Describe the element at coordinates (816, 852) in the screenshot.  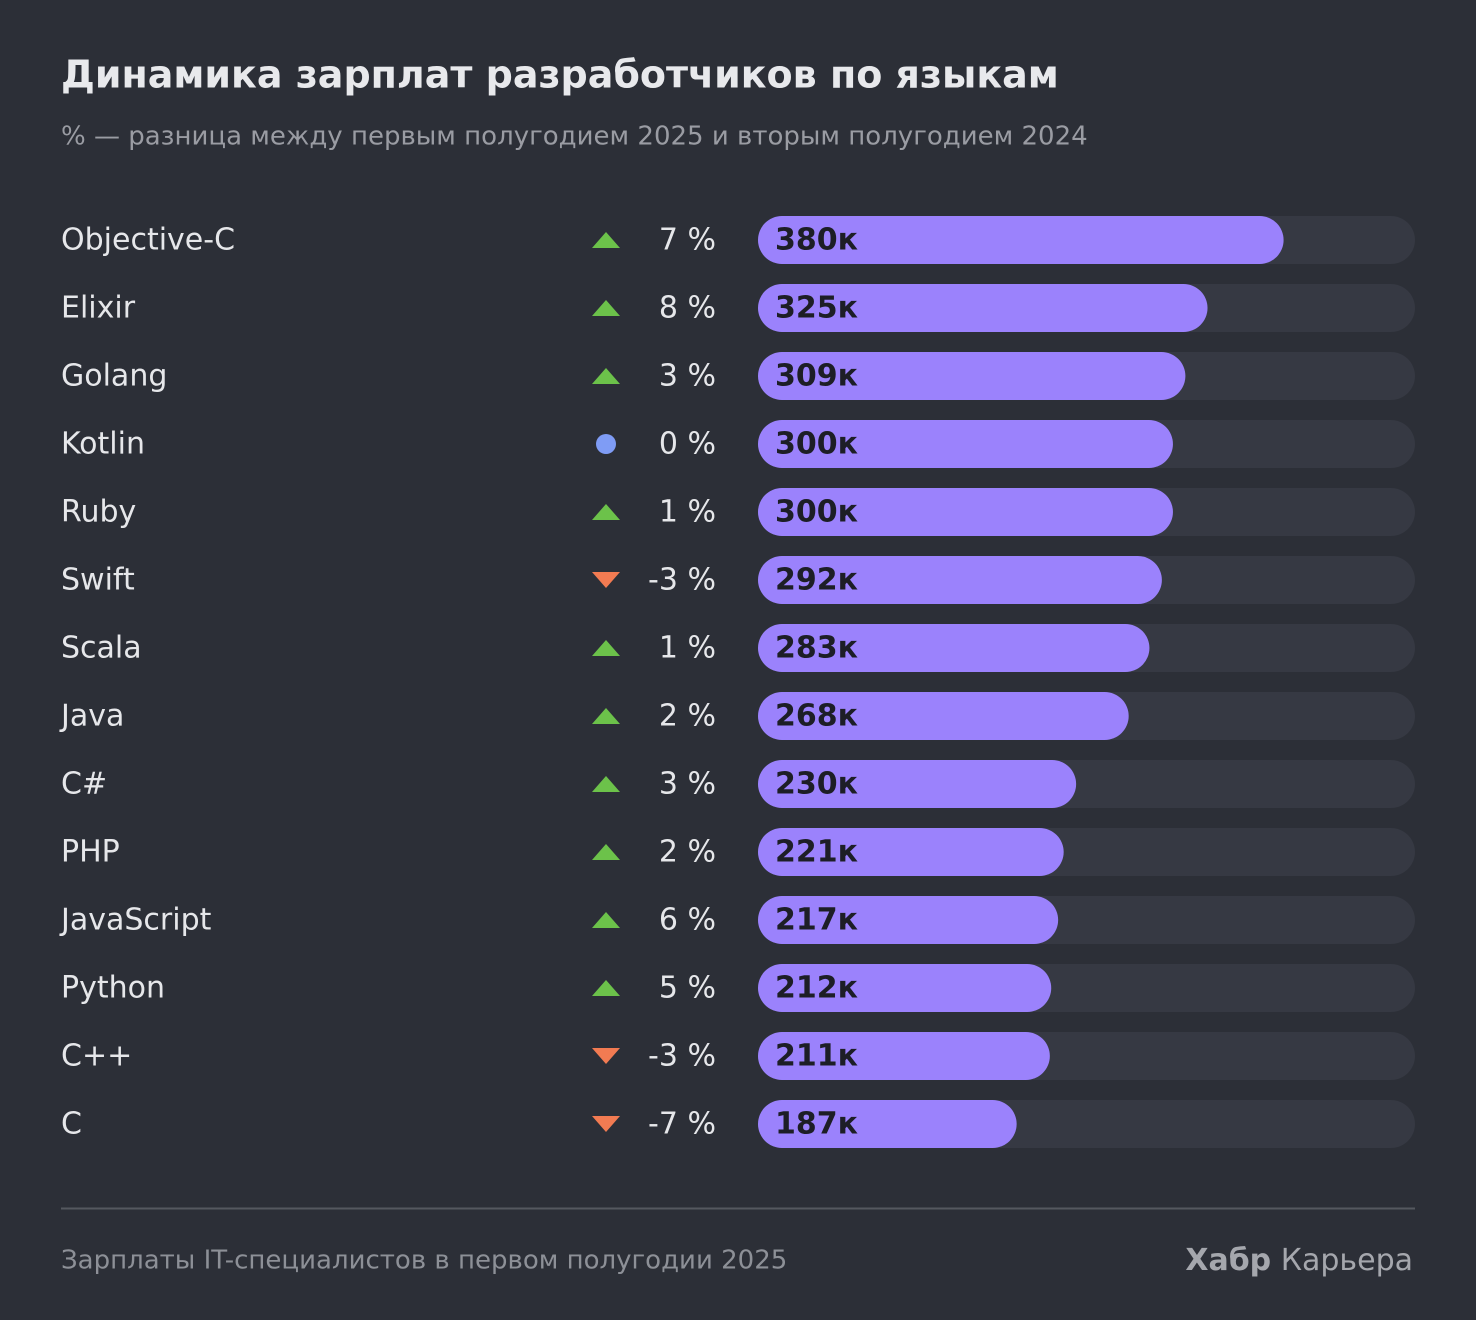
I see `value-label: 221к` at that location.